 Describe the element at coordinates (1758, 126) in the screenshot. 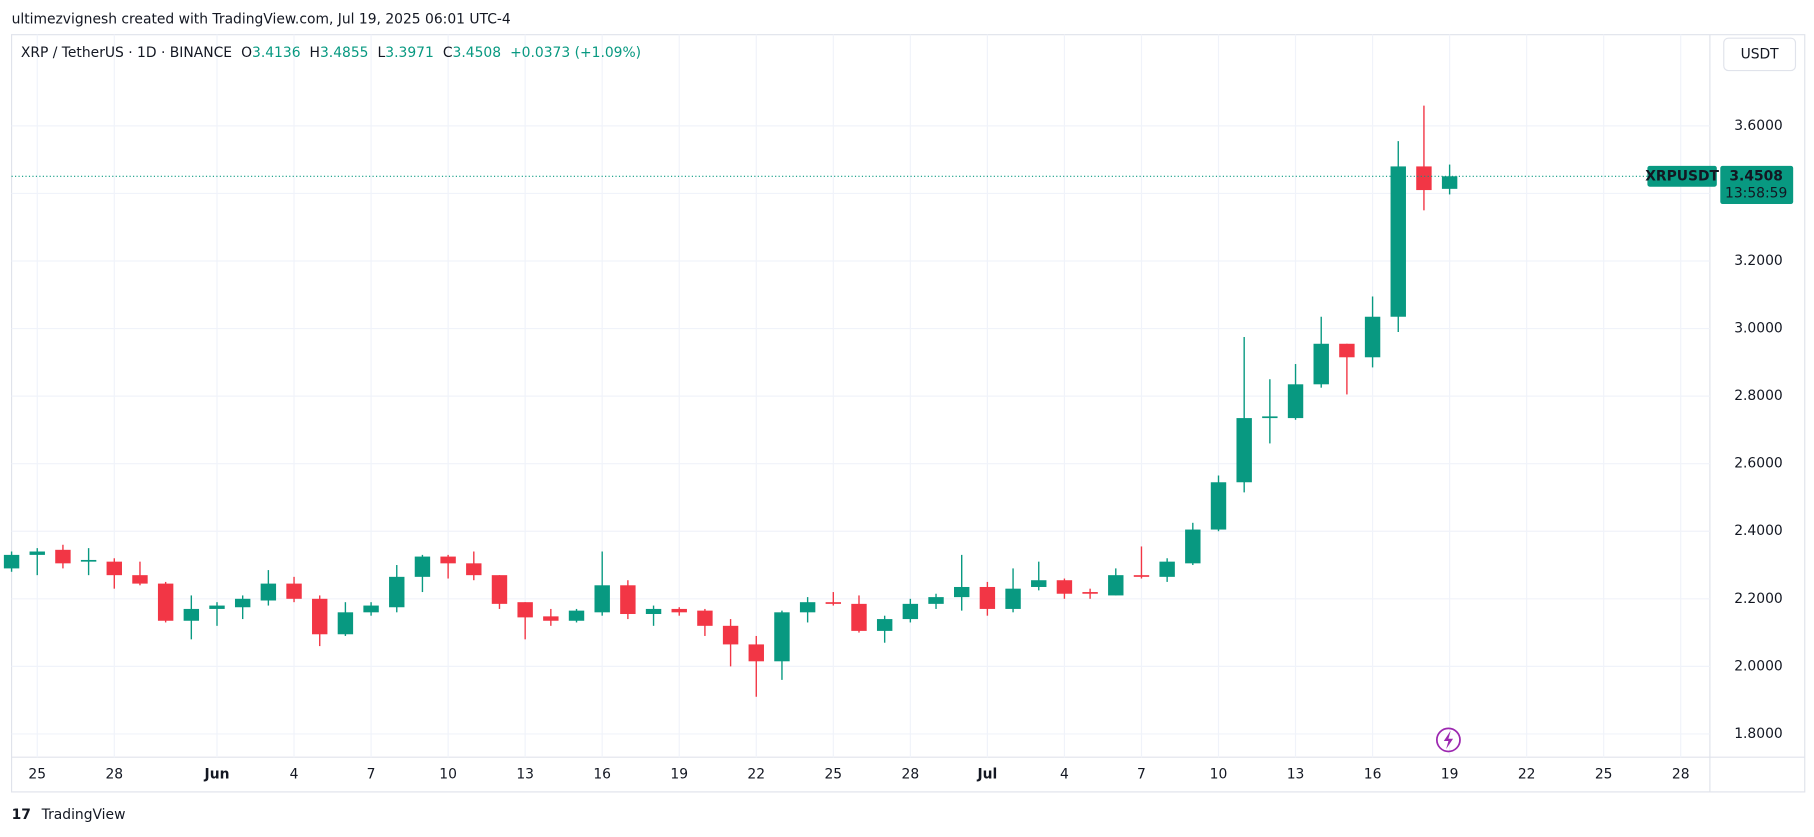

I see `y-tick-label: 3.6000` at that location.